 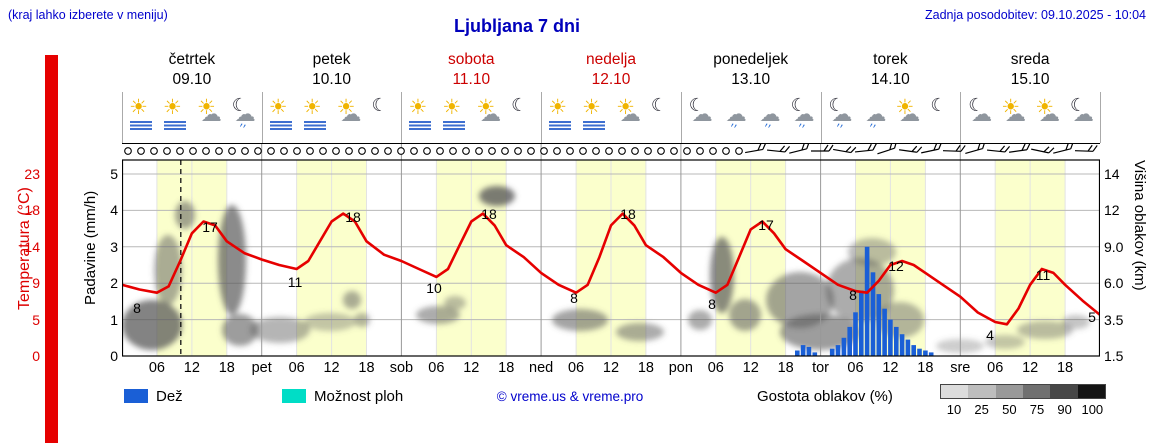 I want to click on temp-tick: 18, so click(x=32, y=210).